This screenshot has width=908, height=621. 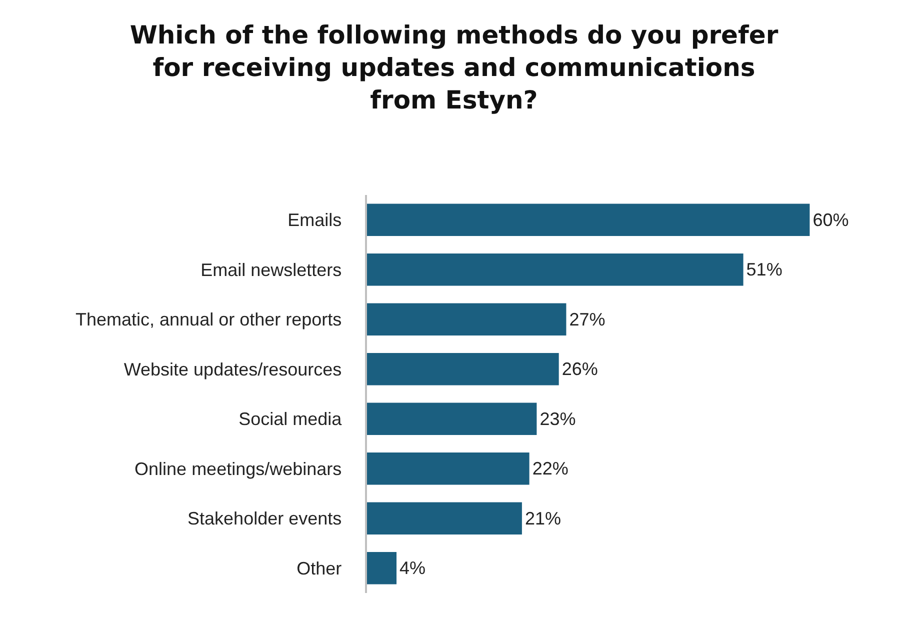 What do you see at coordinates (580, 369) in the screenshot?
I see `data-label: 26%` at bounding box center [580, 369].